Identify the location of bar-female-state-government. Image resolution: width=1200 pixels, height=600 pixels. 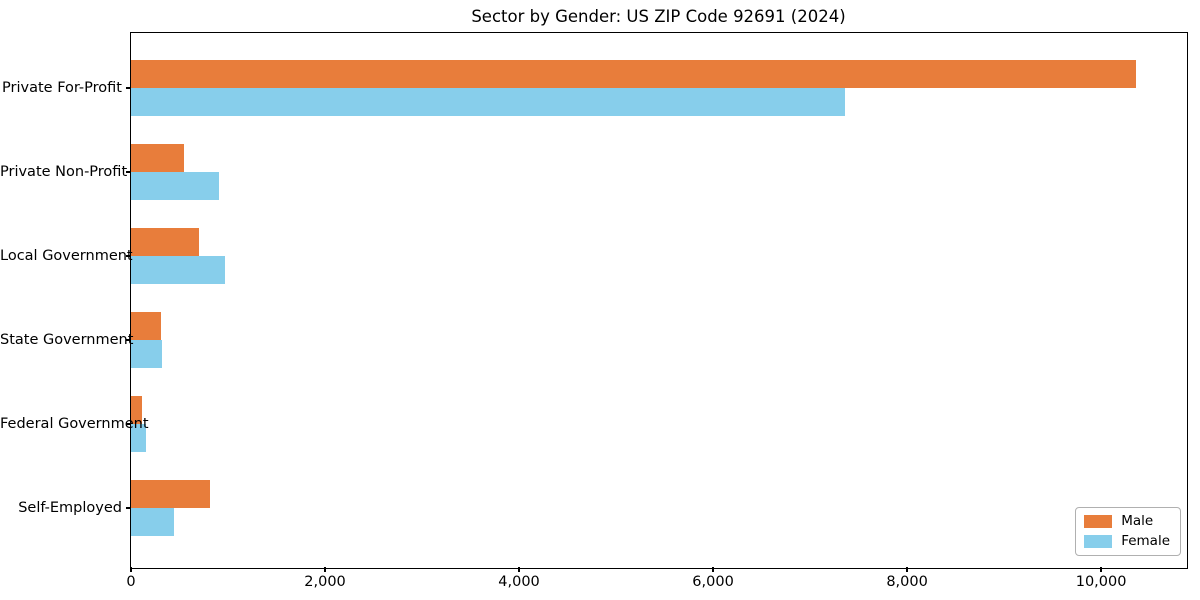
(147, 354).